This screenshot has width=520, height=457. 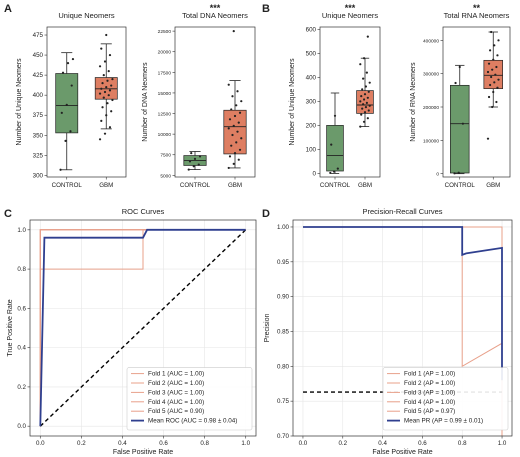 I want to click on legend-box, so click(x=445, y=399).